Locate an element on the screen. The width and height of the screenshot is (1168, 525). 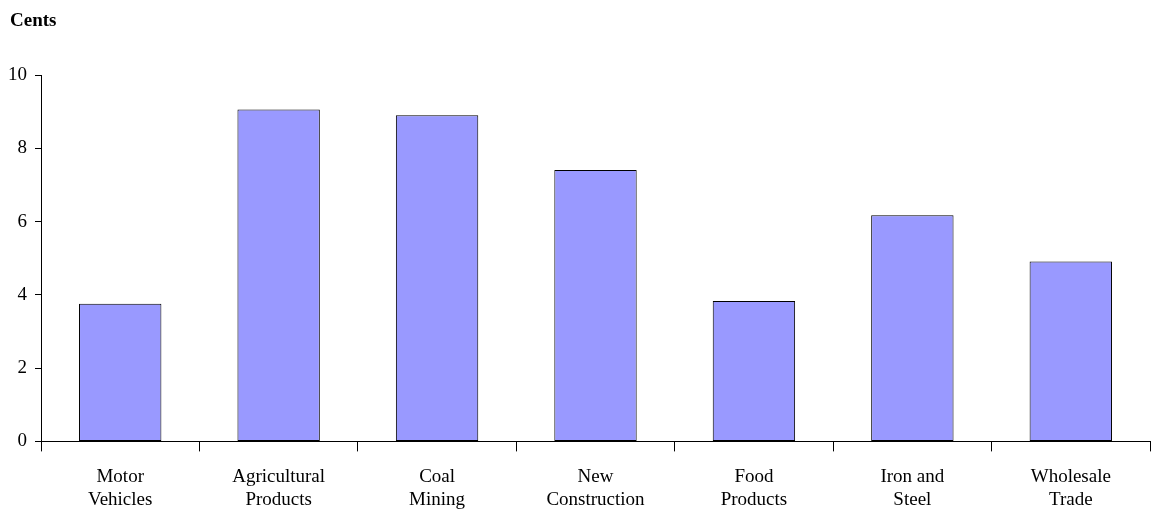
y-tick-label: 6 is located at coordinates (22, 220).